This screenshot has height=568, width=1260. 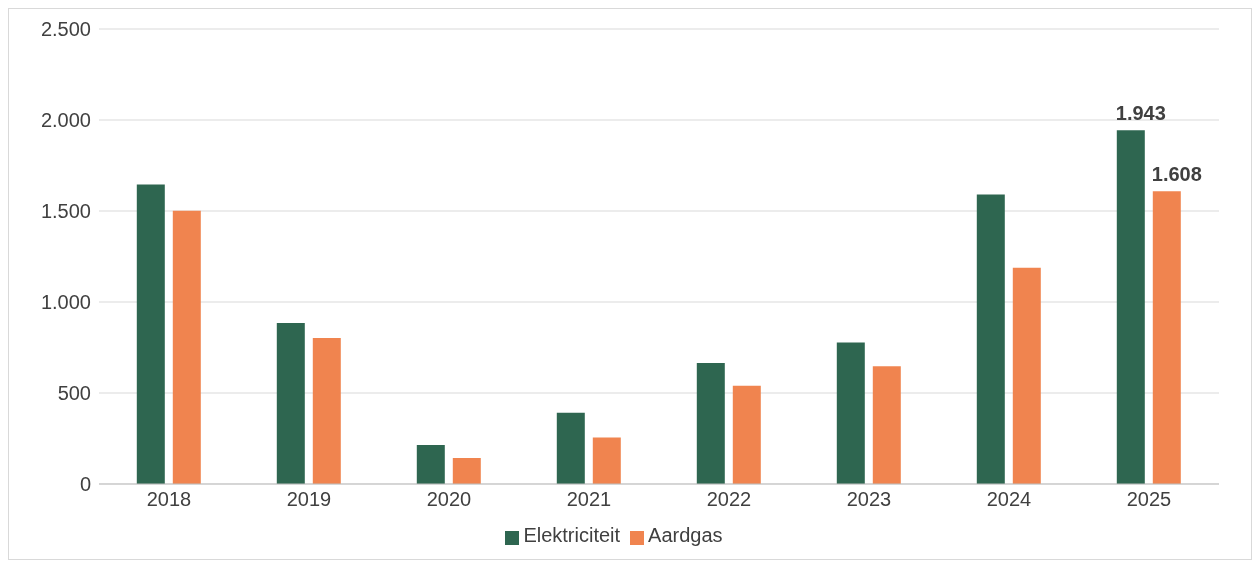 I want to click on legend-label: Aardgas, so click(x=685, y=535).